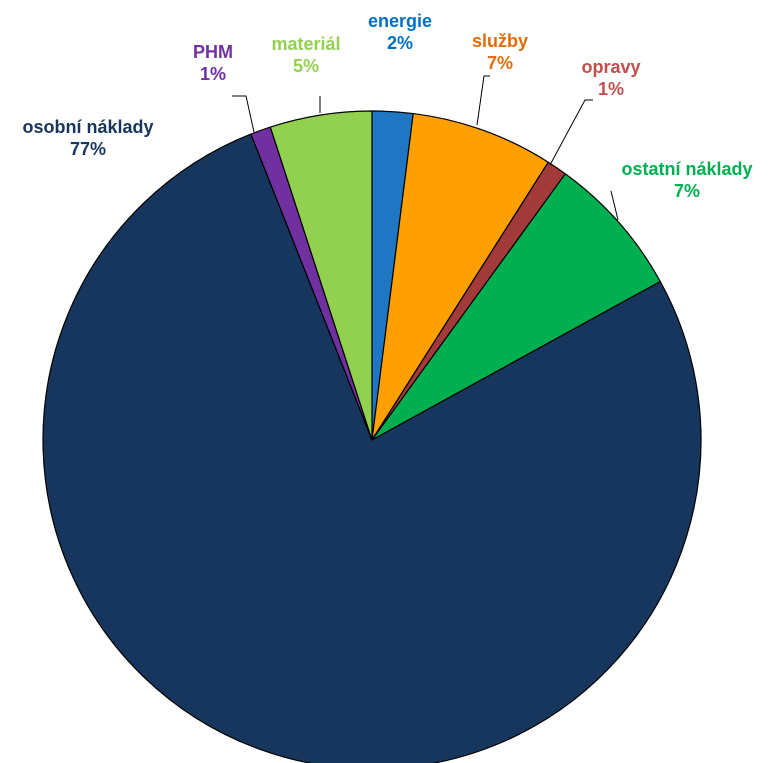 This screenshot has width=769, height=763. I want to click on label-value-opravy: 1%, so click(611, 89).